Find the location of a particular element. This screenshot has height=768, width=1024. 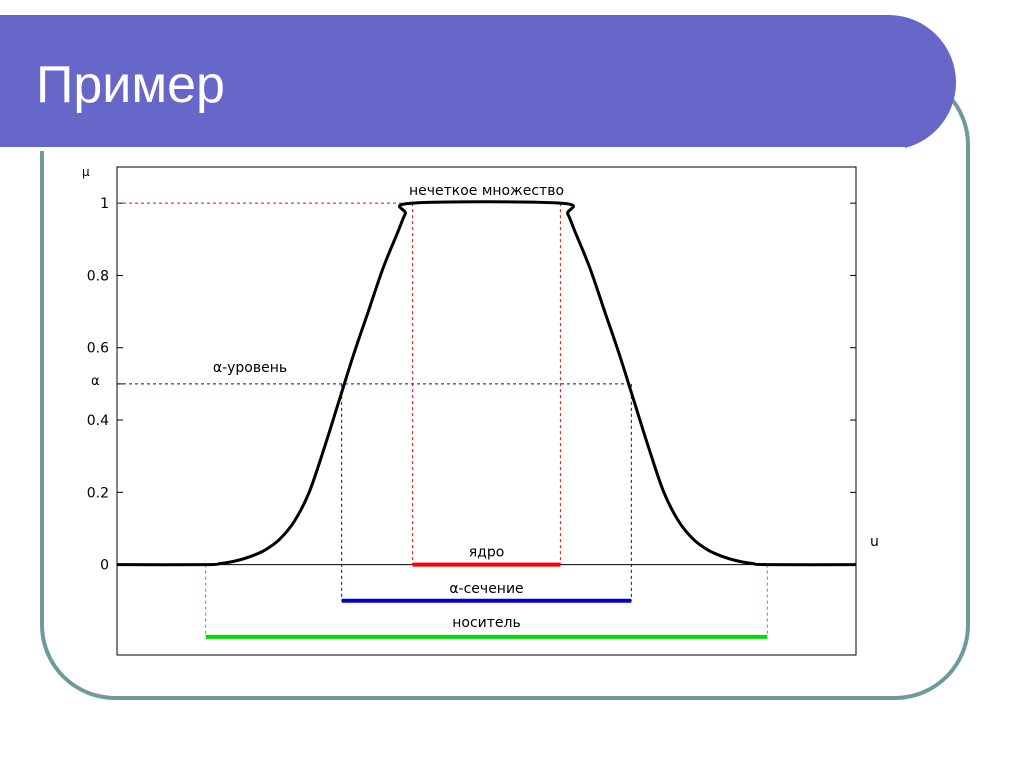

y-tick-label: 0.2 is located at coordinates (98, 493).